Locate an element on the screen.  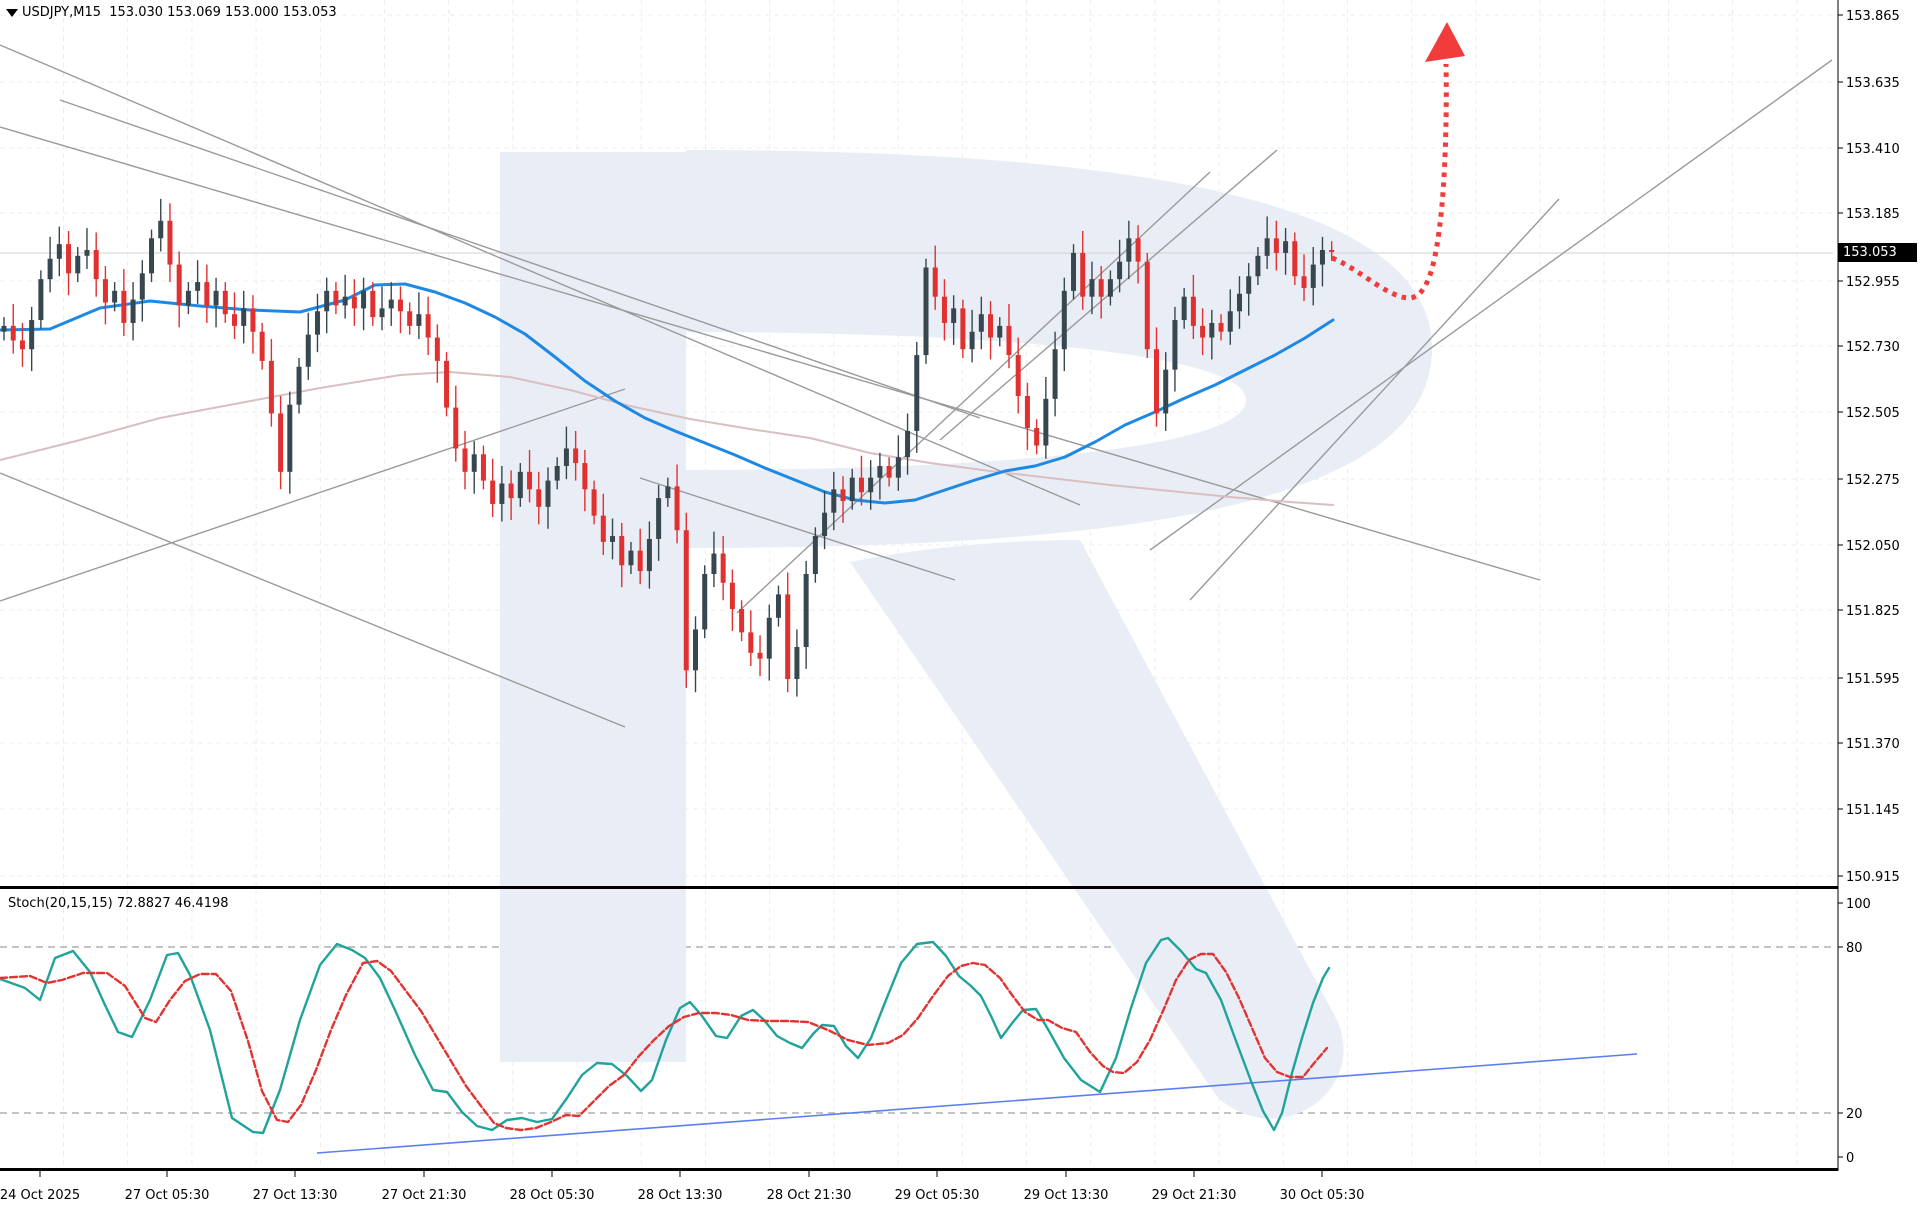
svg-text: 152.050 is located at coordinates (1873, 546).